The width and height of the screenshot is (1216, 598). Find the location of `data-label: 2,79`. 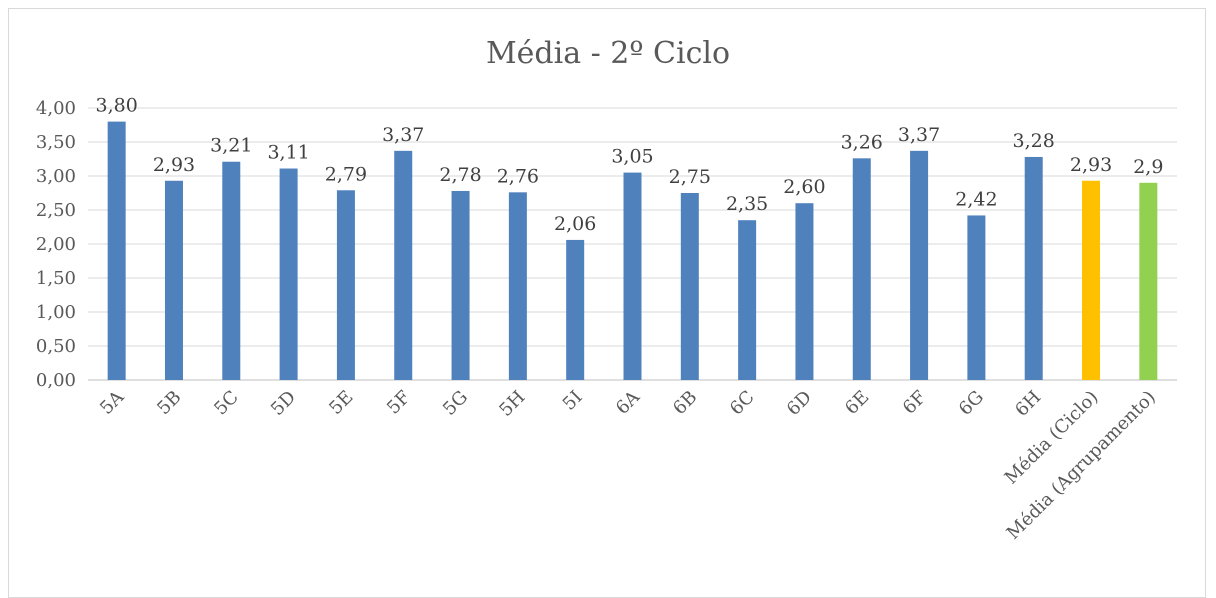

data-label: 2,79 is located at coordinates (346, 174).